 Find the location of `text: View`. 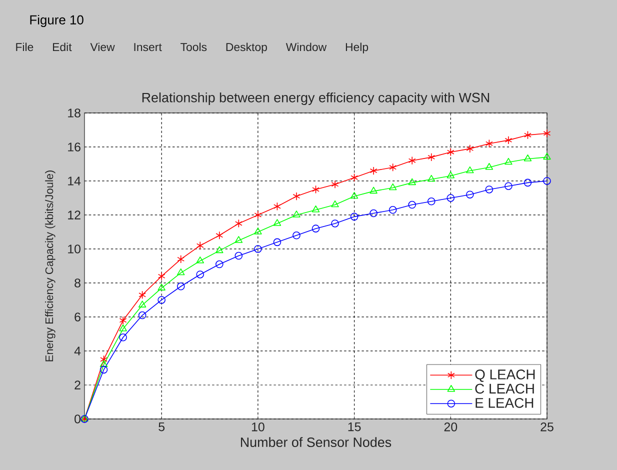

text: View is located at coordinates (102, 47).